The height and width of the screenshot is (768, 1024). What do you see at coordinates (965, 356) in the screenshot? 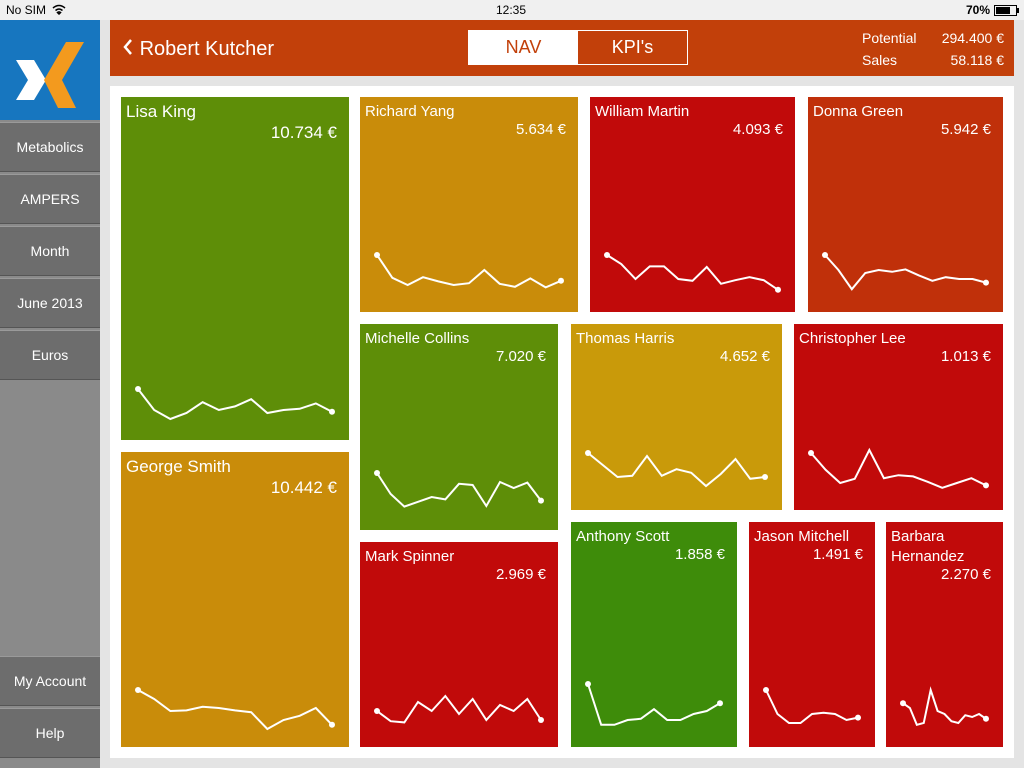
I see `tile-value: 1.013 €` at bounding box center [965, 356].